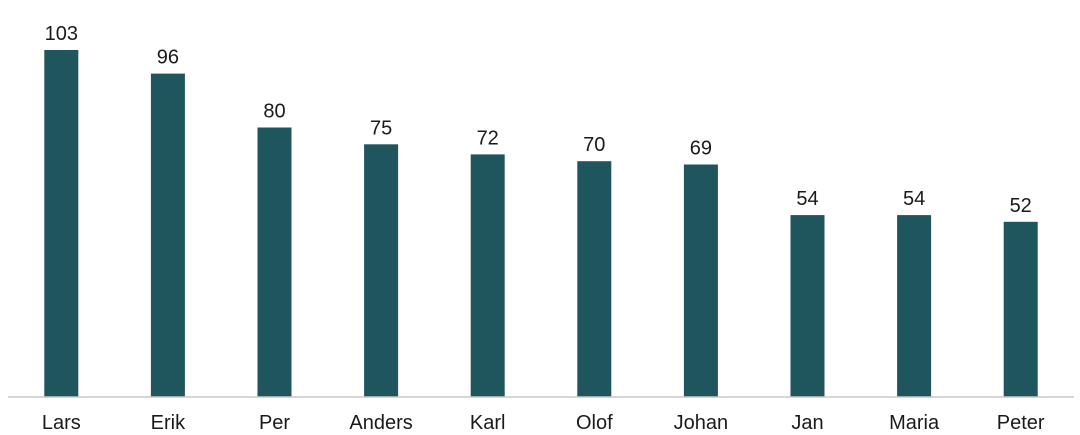 This screenshot has width=1080, height=435. Describe the element at coordinates (594, 145) in the screenshot. I see `value-label-olof: 70` at that location.